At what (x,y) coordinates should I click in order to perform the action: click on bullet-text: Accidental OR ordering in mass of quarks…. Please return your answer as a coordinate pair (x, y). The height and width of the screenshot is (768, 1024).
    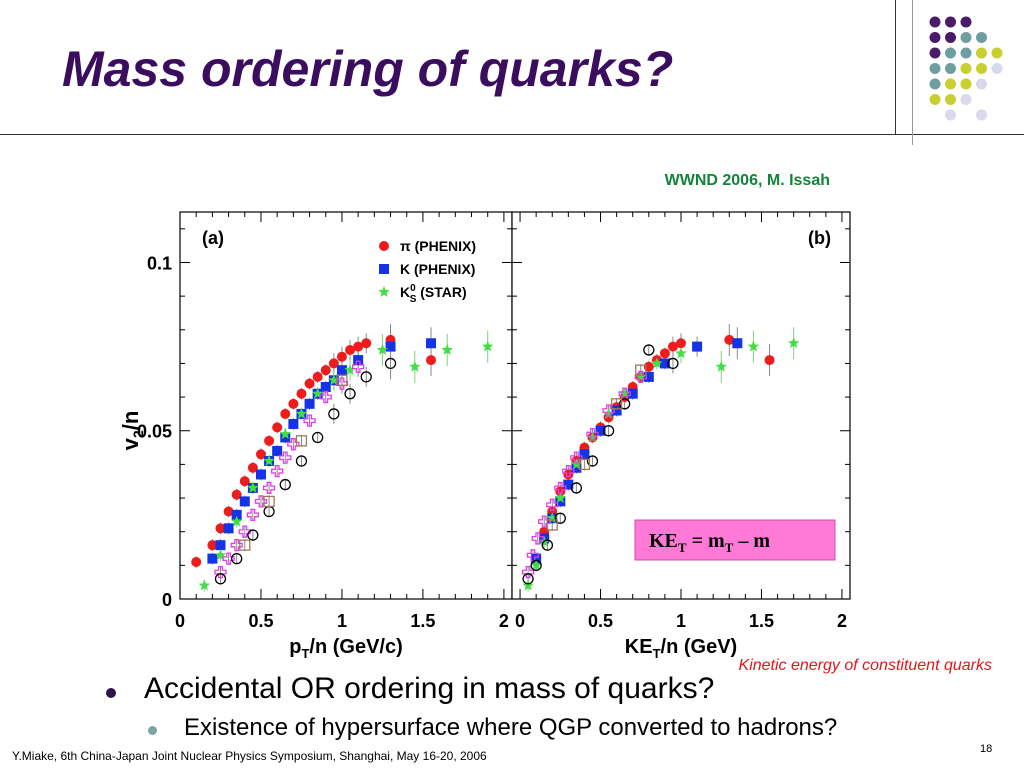
    Looking at the image, I should click on (429, 688).